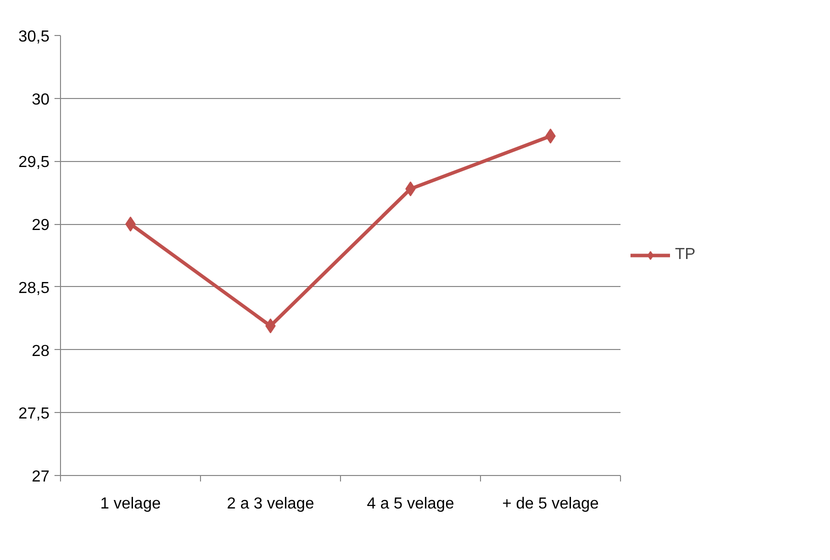 This screenshot has width=830, height=560. I want to click on x-tick-label: + de 5 velage, so click(550, 504).